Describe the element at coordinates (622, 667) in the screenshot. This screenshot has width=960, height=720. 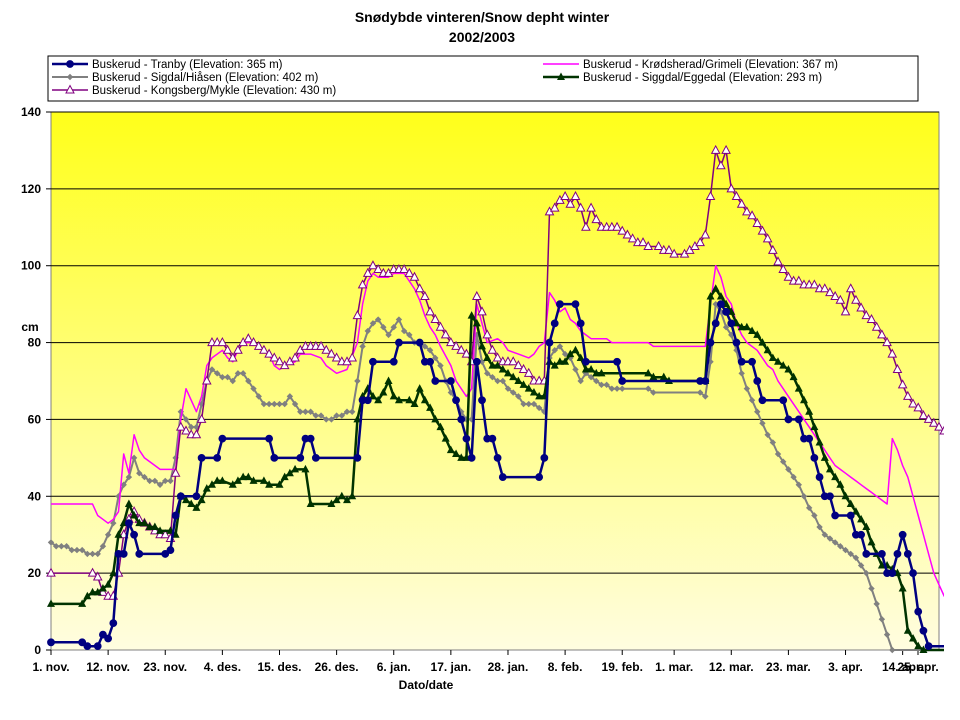
I see `x-tick-label: 19. feb.` at that location.